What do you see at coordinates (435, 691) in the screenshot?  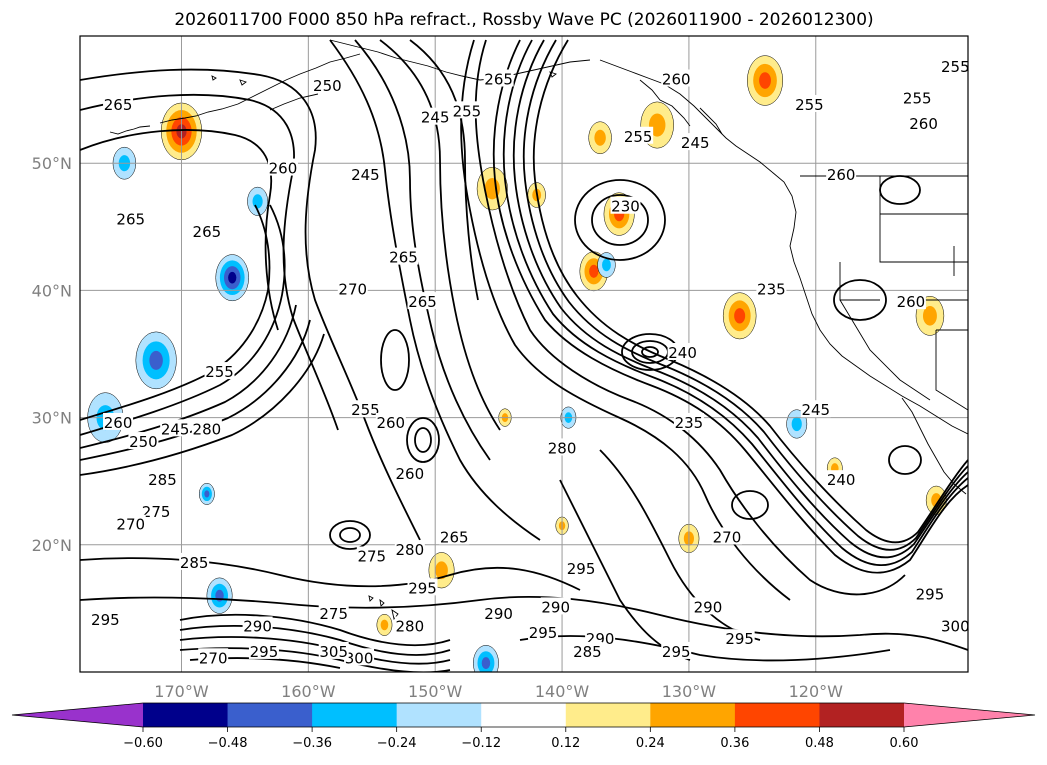 I see `lon-tick-label: 150°W` at bounding box center [435, 691].